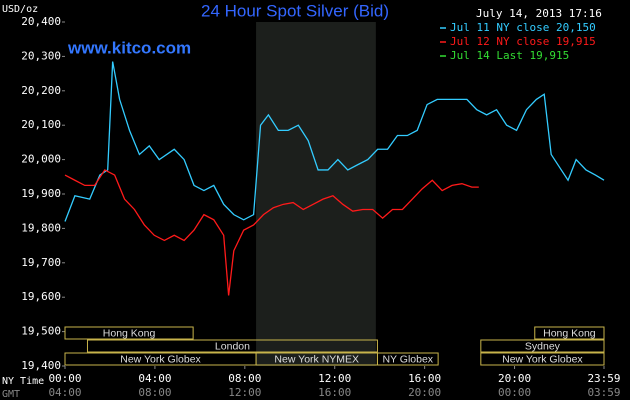  Describe the element at coordinates (244, 378) in the screenshot. I see `x-tick-label: 08:00` at that location.